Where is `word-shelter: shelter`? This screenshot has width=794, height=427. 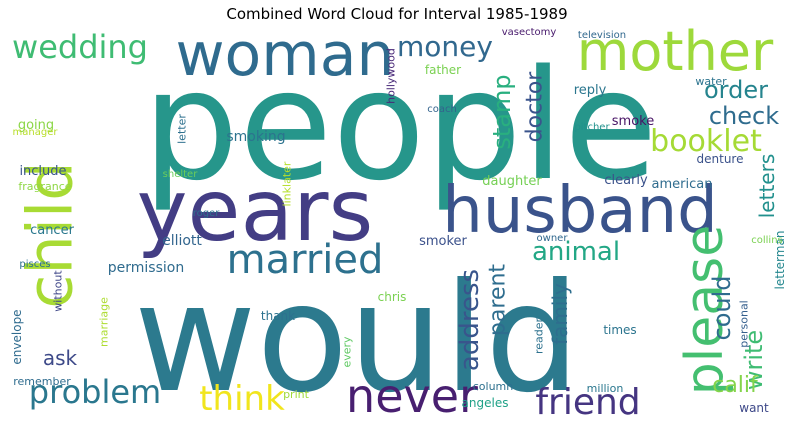
word-shelter: shelter is located at coordinates (181, 174).